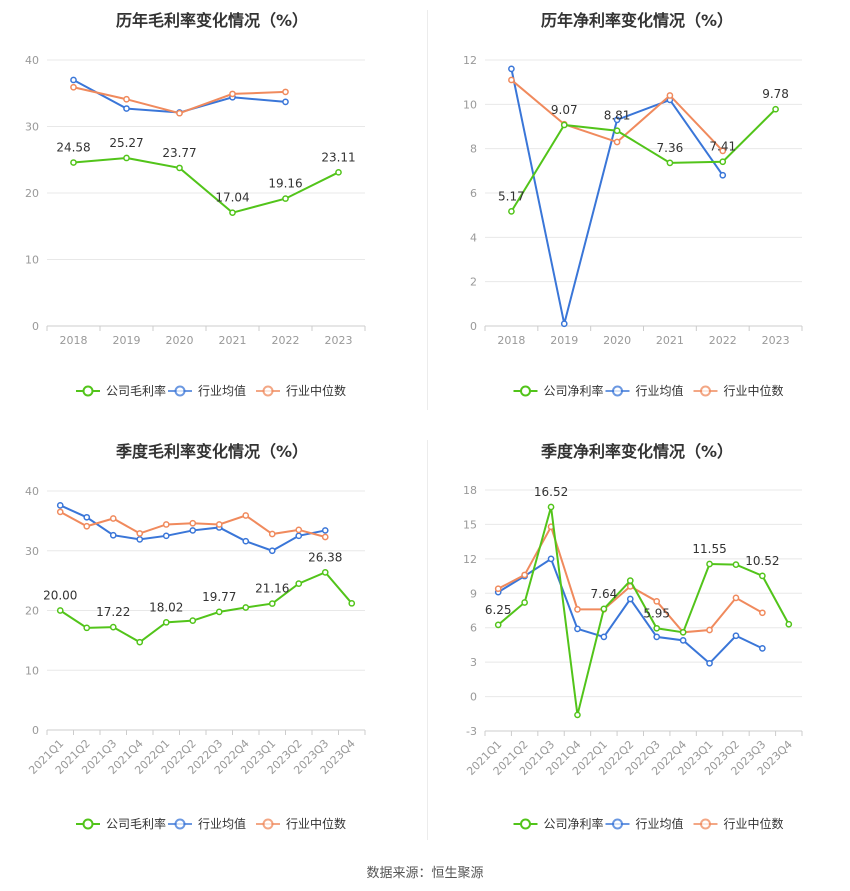 The image size is (850, 891). Describe the element at coordinates (473, 662) in the screenshot. I see `y-tick-label: 3` at that location.